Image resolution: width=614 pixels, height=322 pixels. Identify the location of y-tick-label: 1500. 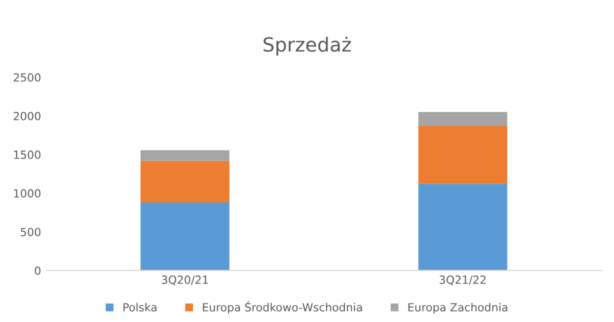
(27, 154).